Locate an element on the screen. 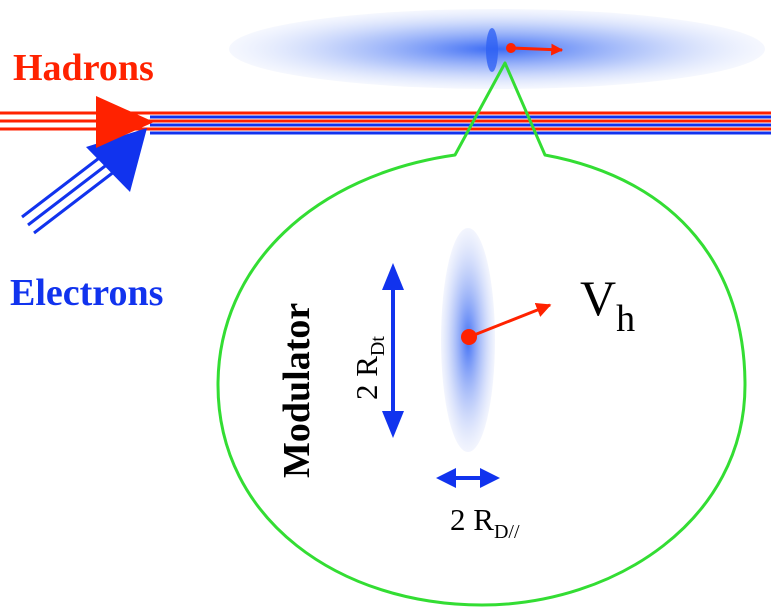 This screenshot has width=771, height=613. hadrons-label: Hadrons is located at coordinates (83, 68).